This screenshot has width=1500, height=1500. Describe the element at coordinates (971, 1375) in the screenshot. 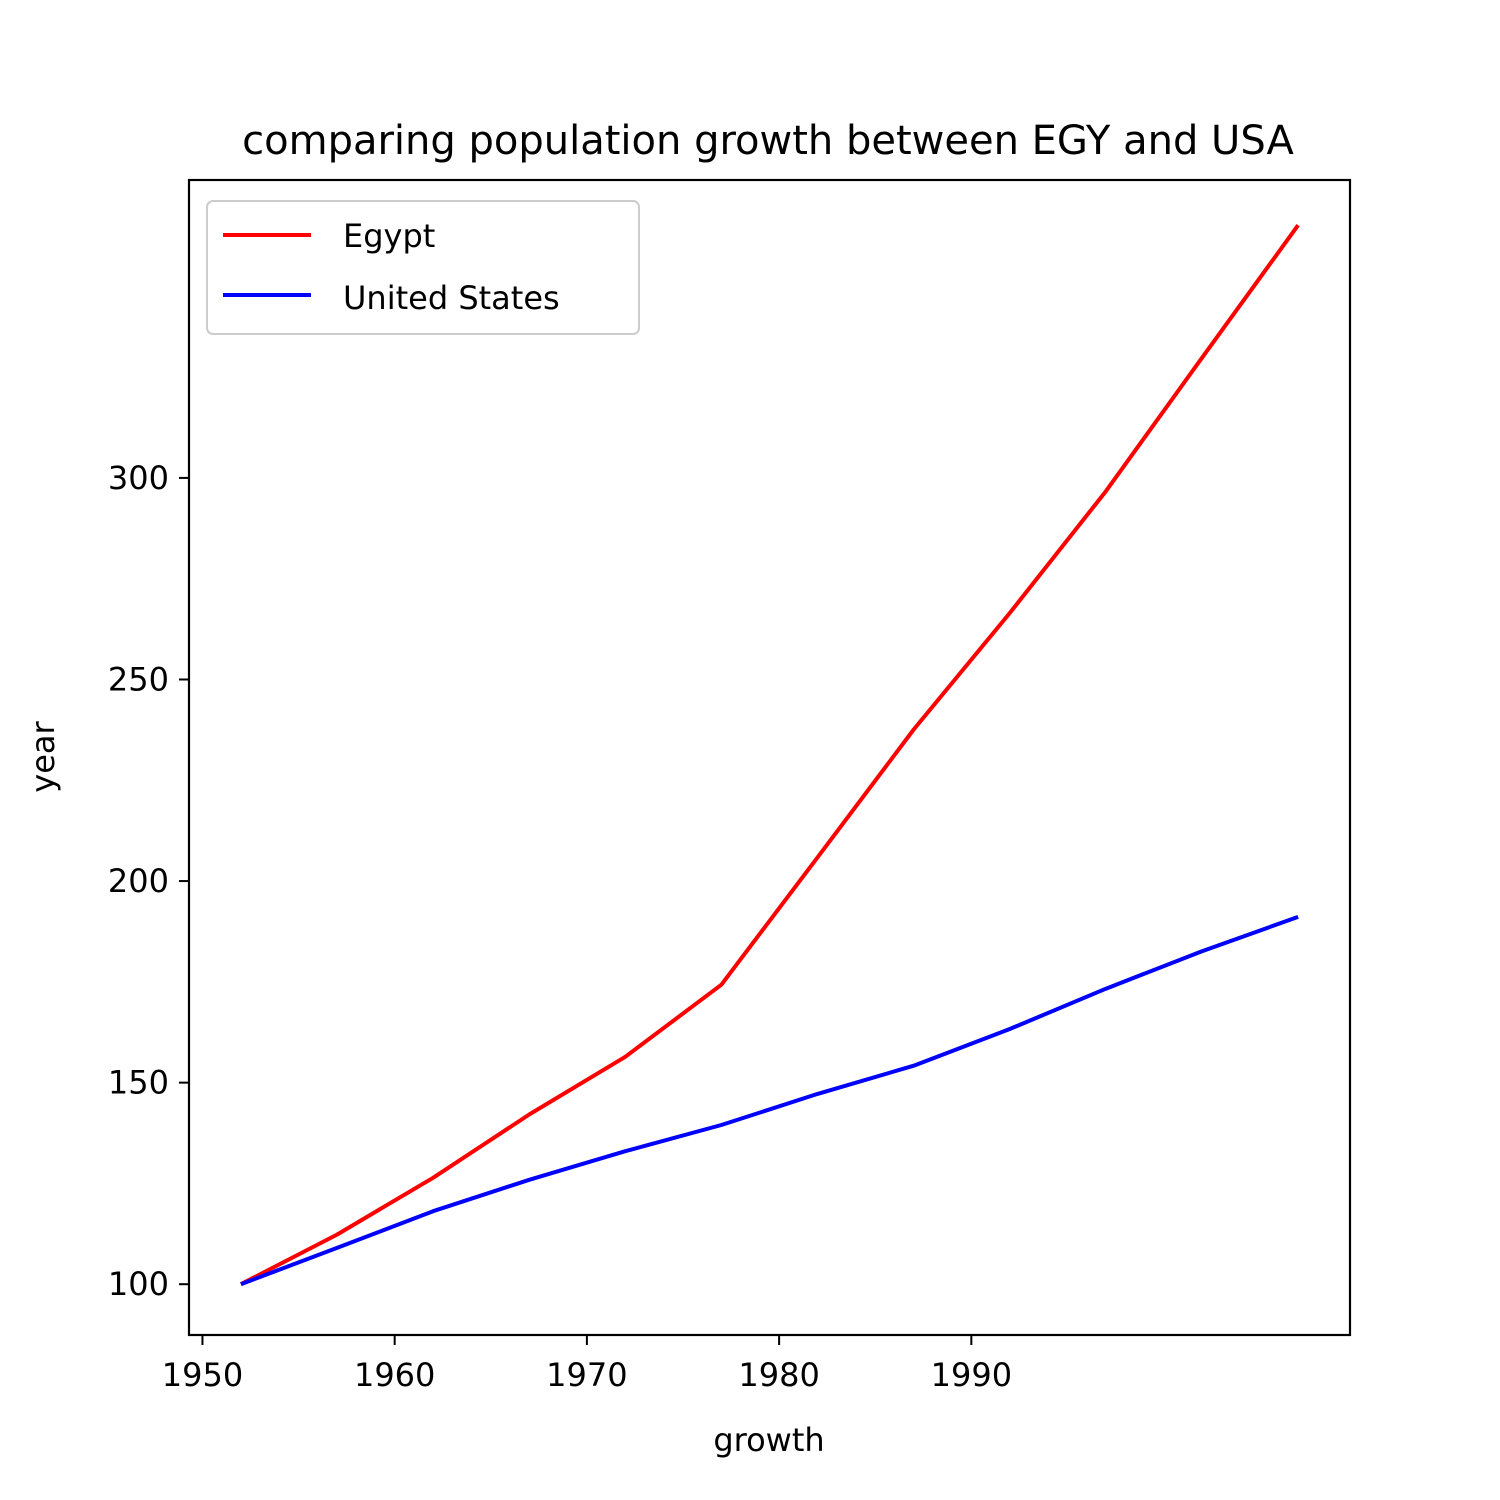

I see `x-tick-label: 1990` at that location.